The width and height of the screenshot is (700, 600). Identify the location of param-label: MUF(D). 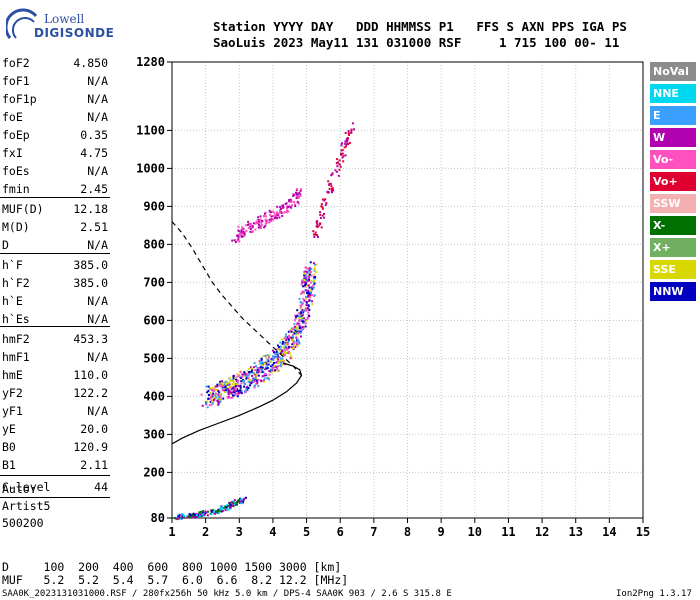
(23, 209).